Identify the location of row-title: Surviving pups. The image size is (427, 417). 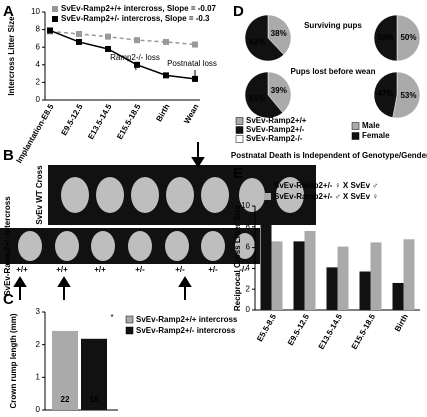
(333, 25).